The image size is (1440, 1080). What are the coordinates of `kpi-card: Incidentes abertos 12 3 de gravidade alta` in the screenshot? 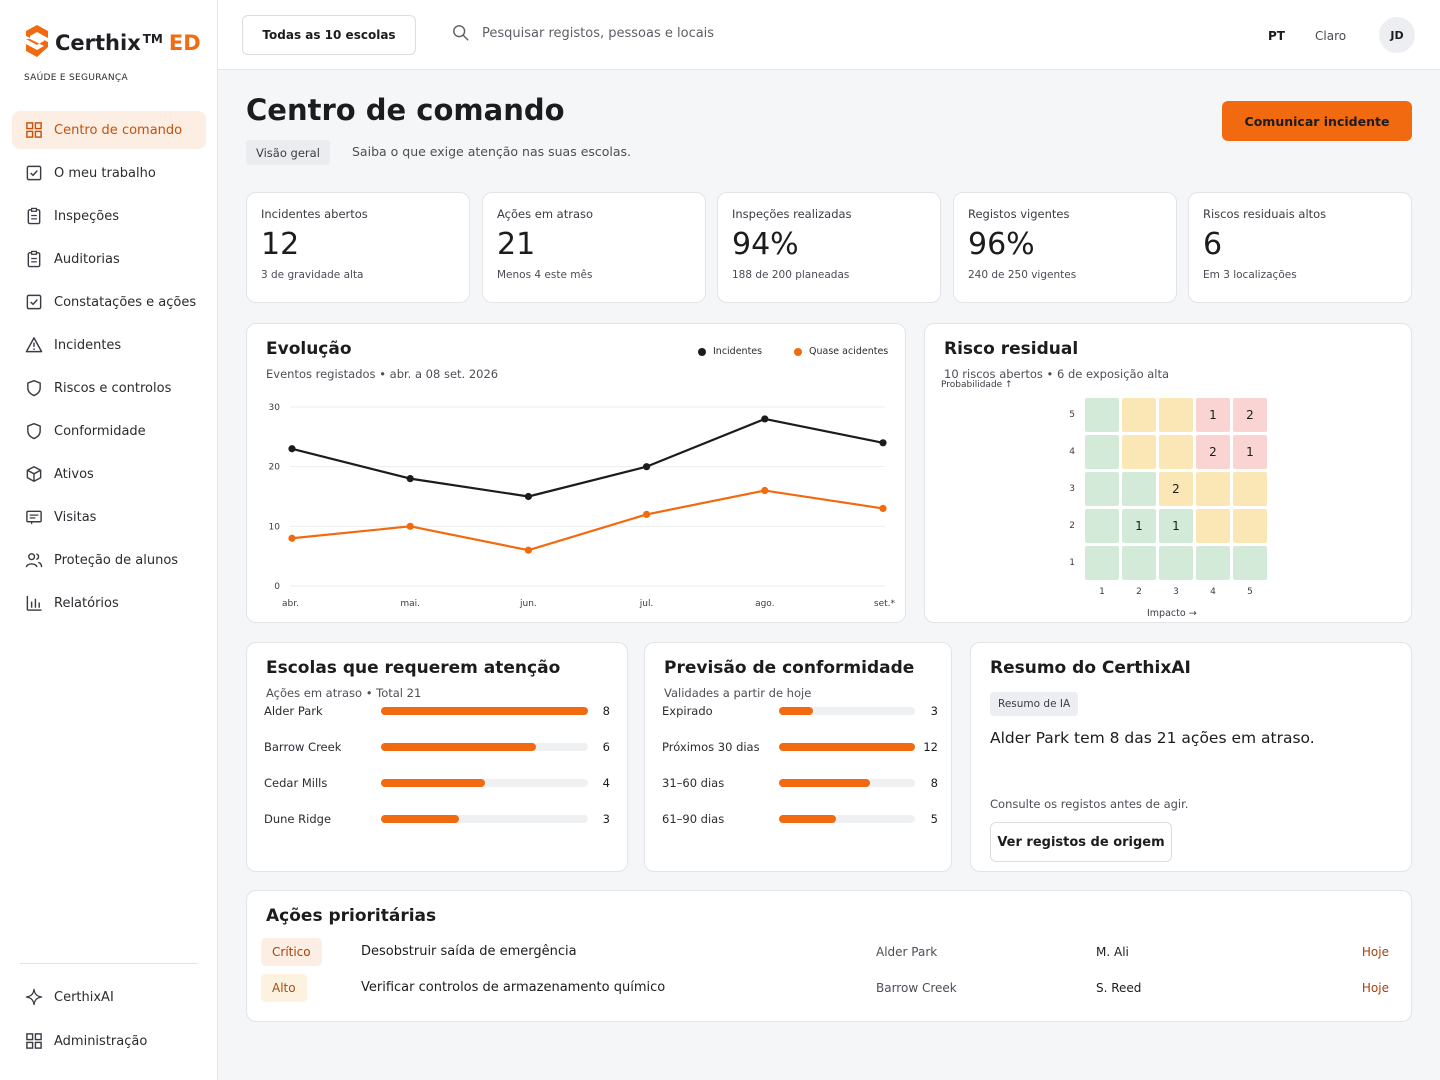 It's located at (358, 247).